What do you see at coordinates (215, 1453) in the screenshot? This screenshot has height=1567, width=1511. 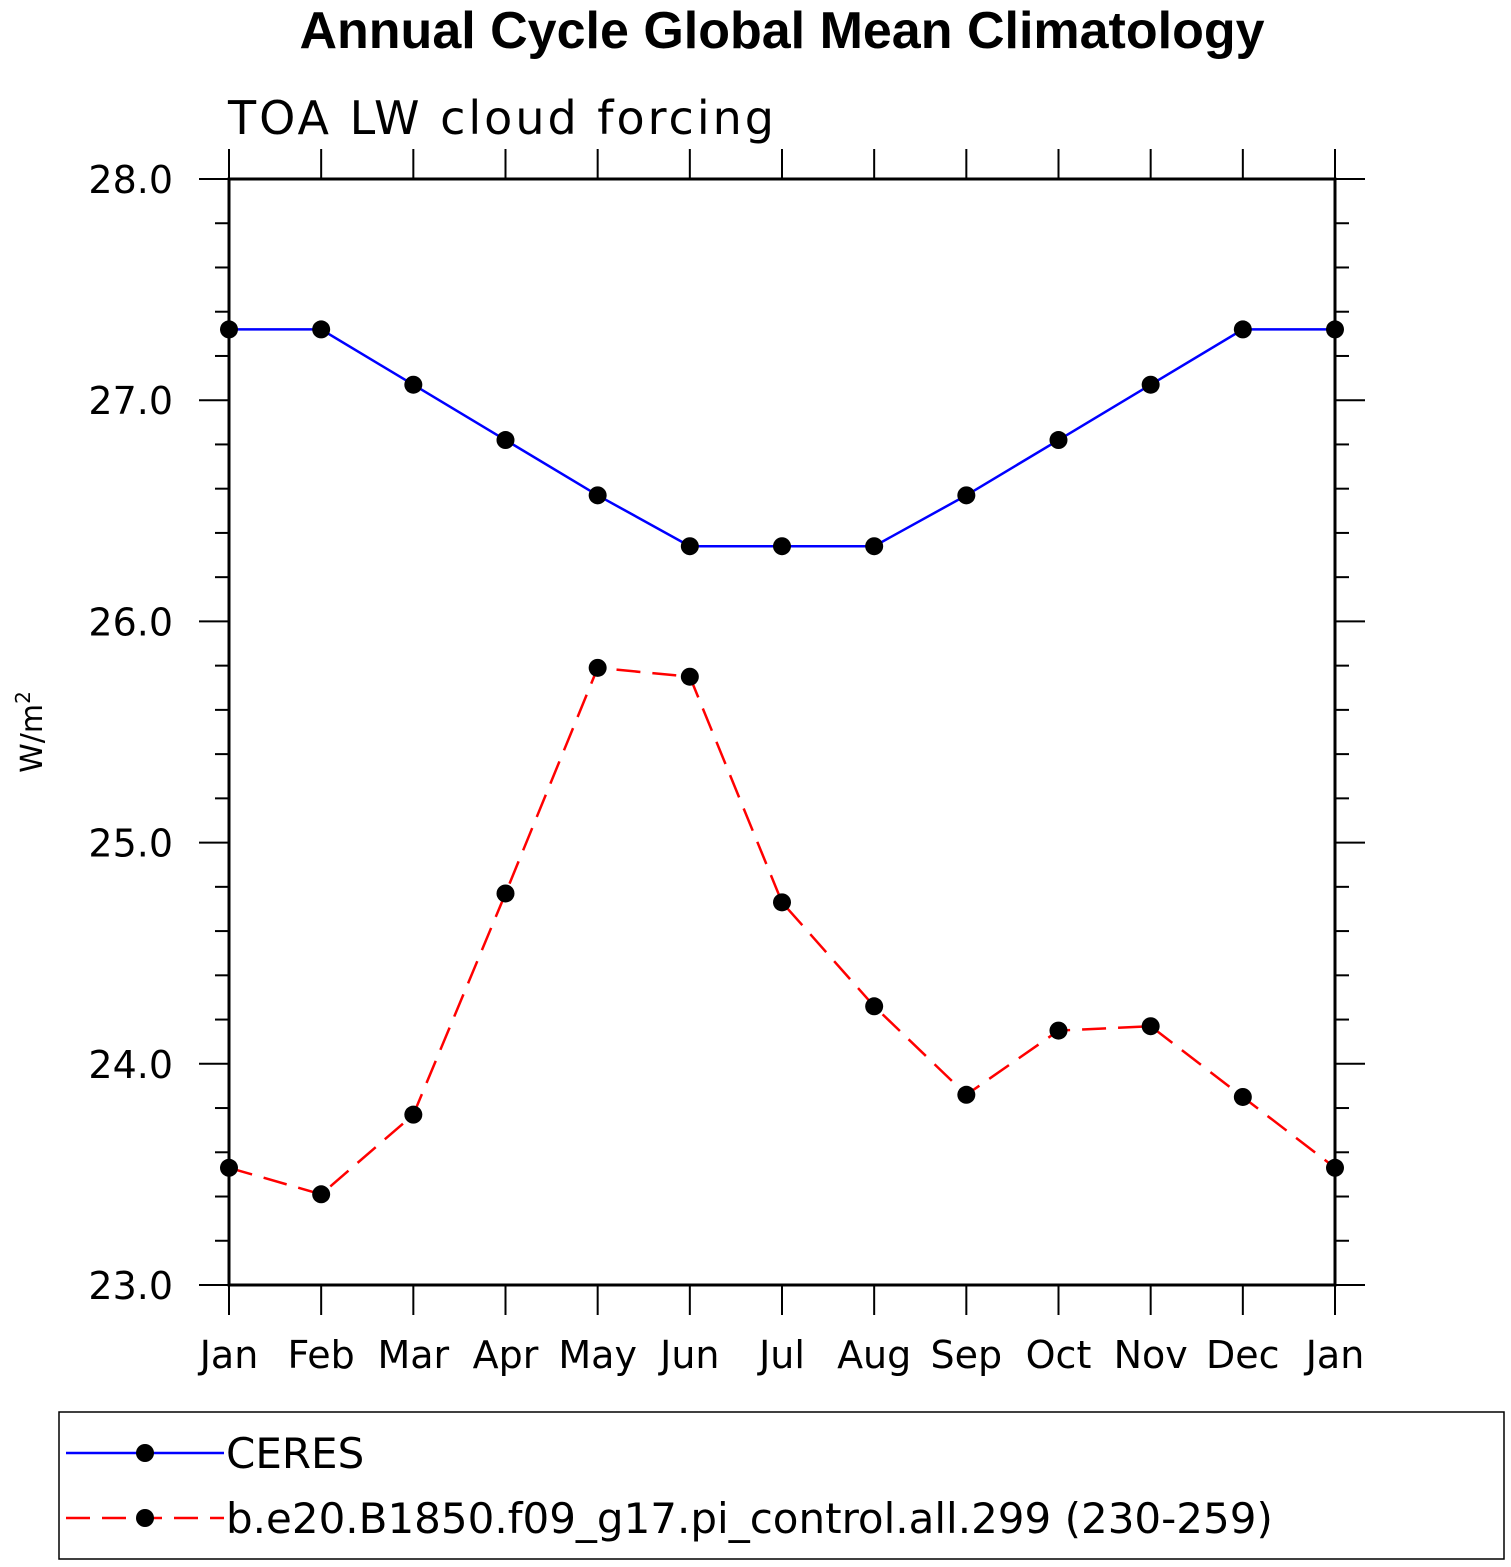 I see `legend-item-1: CERES` at bounding box center [215, 1453].